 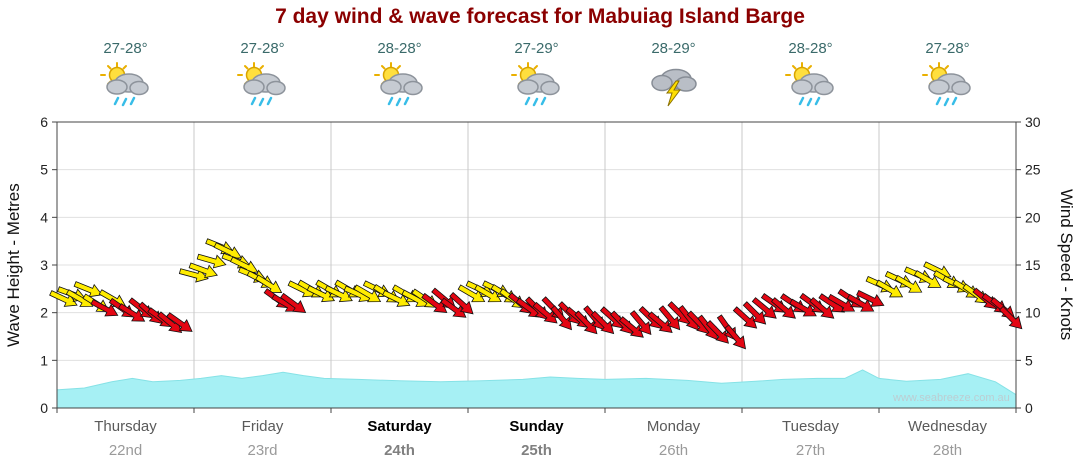 What do you see at coordinates (536, 426) in the screenshot?
I see `day-name: Sunday` at bounding box center [536, 426].